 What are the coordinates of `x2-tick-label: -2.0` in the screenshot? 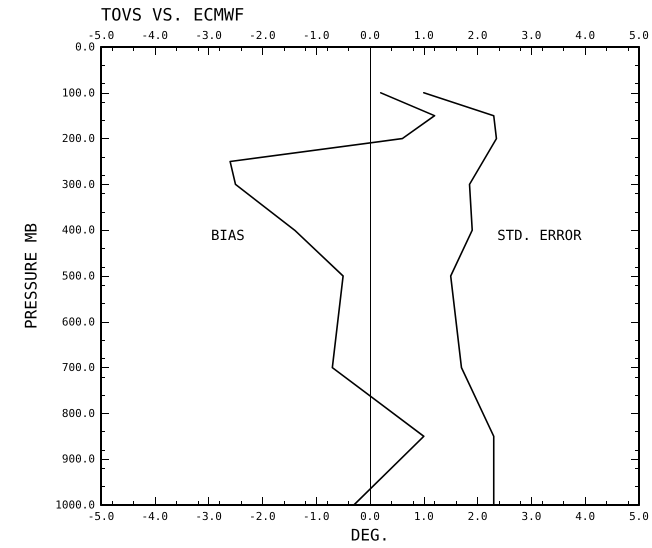 It's located at (262, 35).